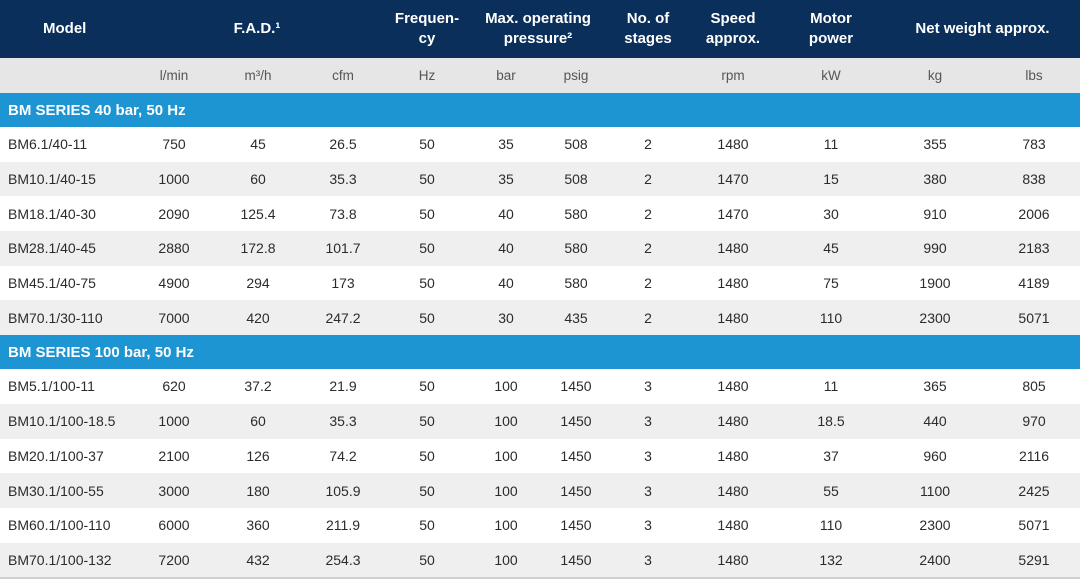  I want to click on table-cell: 7000, so click(174, 317).